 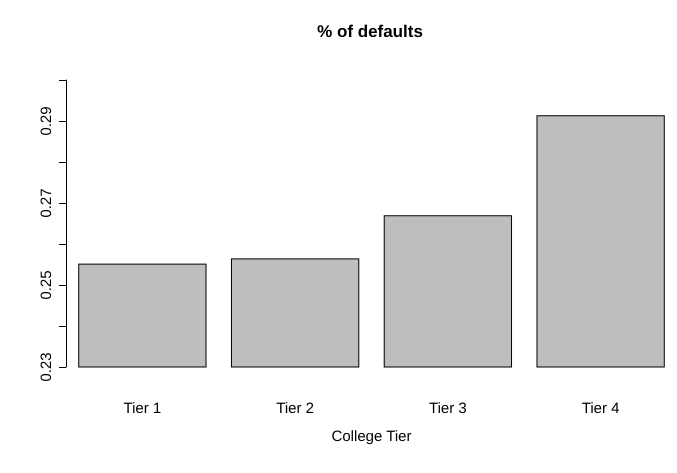 What do you see at coordinates (142, 408) in the screenshot?
I see `x-tick-label: Tier 1` at bounding box center [142, 408].